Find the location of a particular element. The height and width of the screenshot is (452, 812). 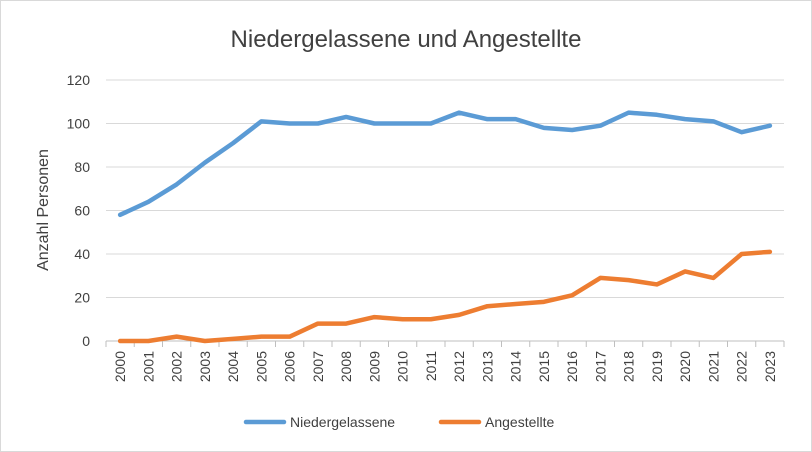

x-tick-label: 2014 is located at coordinates (516, 366).